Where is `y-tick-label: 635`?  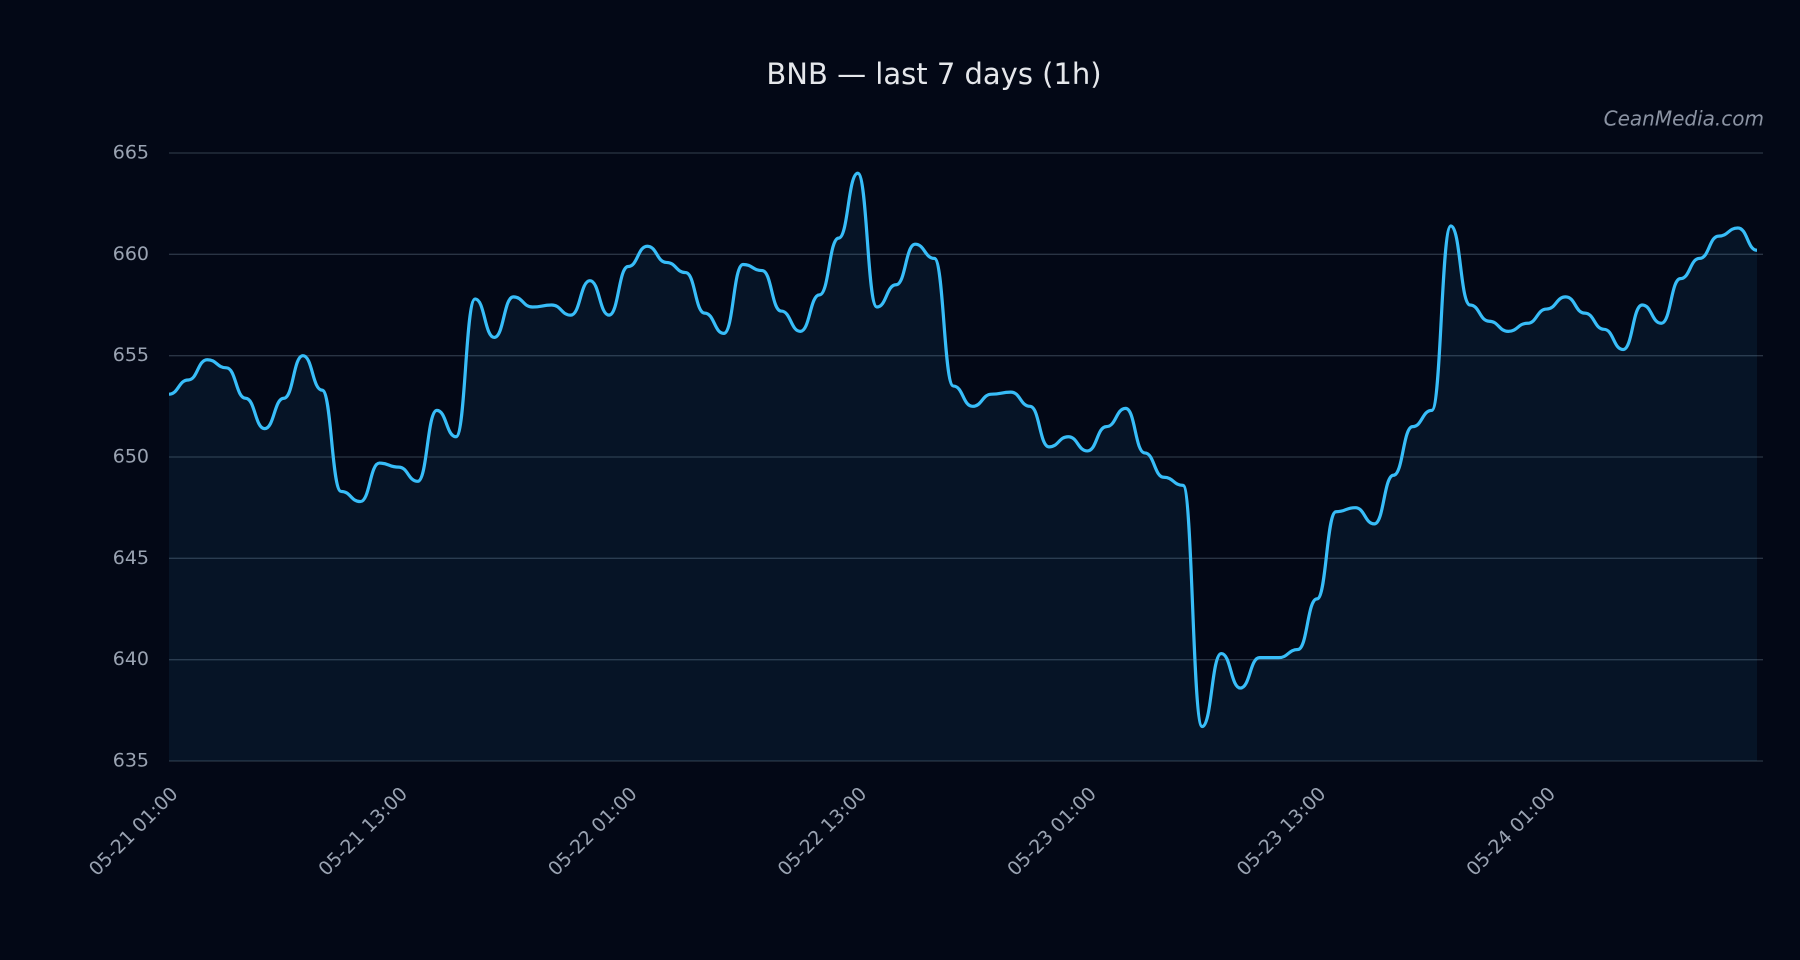 y-tick-label: 635 is located at coordinates (131, 761).